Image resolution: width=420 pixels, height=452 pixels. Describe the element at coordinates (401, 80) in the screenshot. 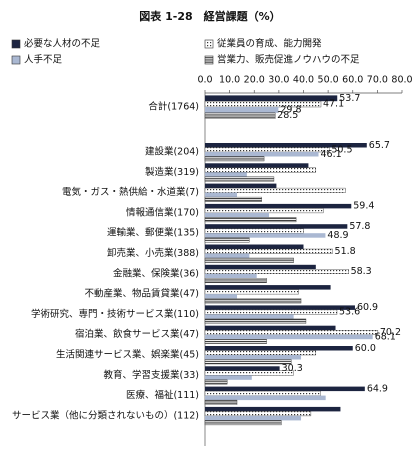

I see `x-tick-label: 80.0` at that location.